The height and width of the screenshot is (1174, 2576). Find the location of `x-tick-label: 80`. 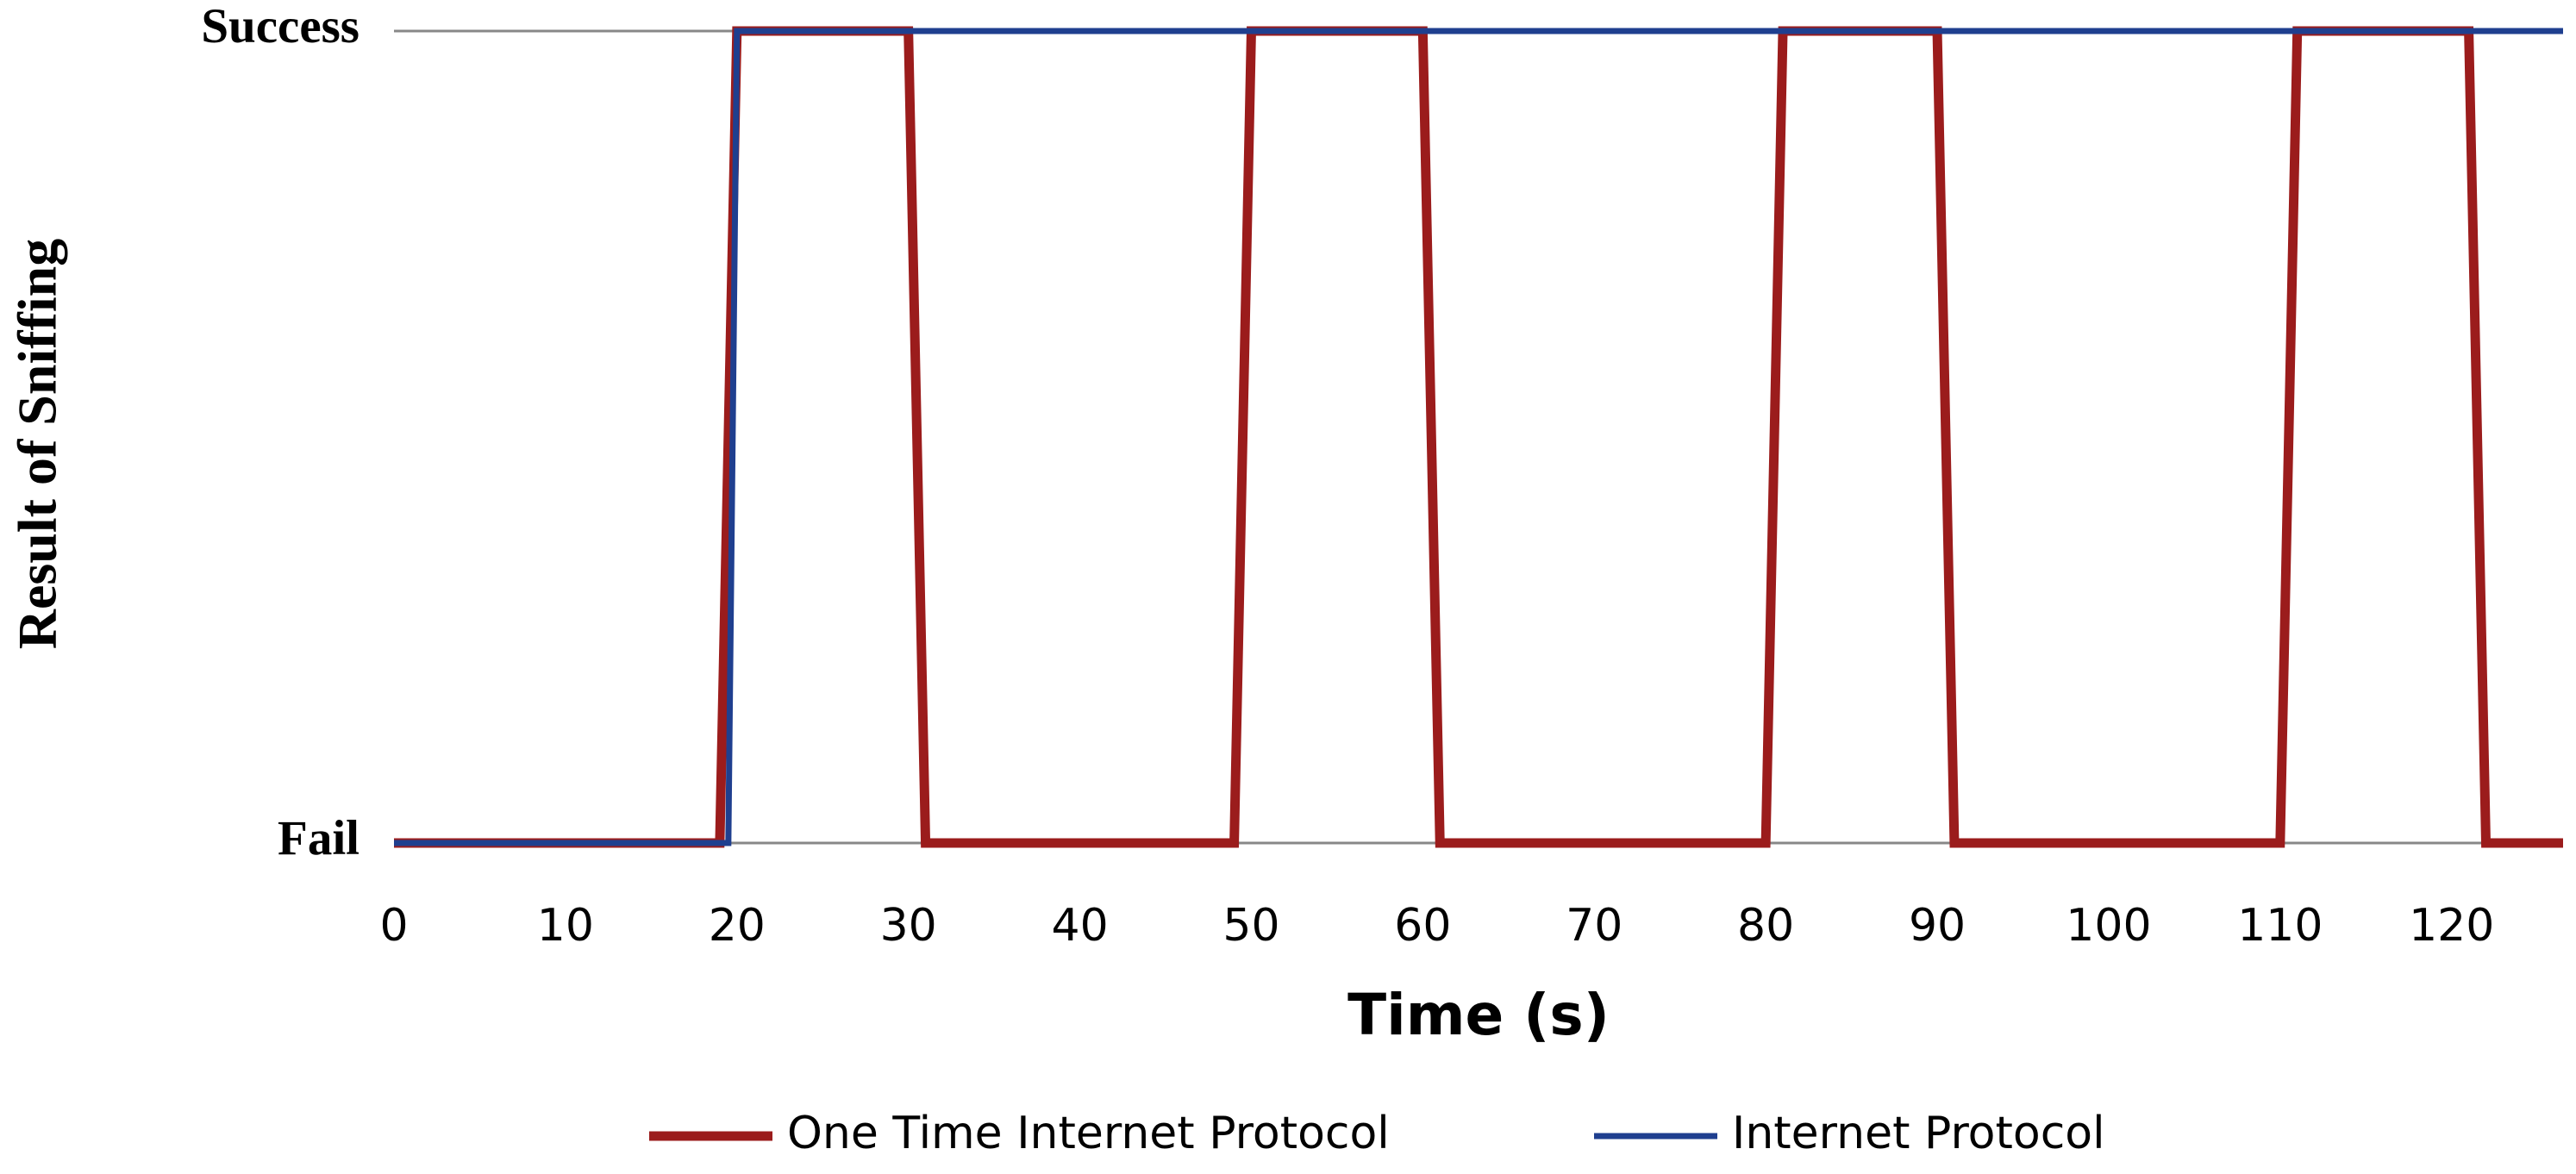

x-tick-label: 80 is located at coordinates (1765, 926).